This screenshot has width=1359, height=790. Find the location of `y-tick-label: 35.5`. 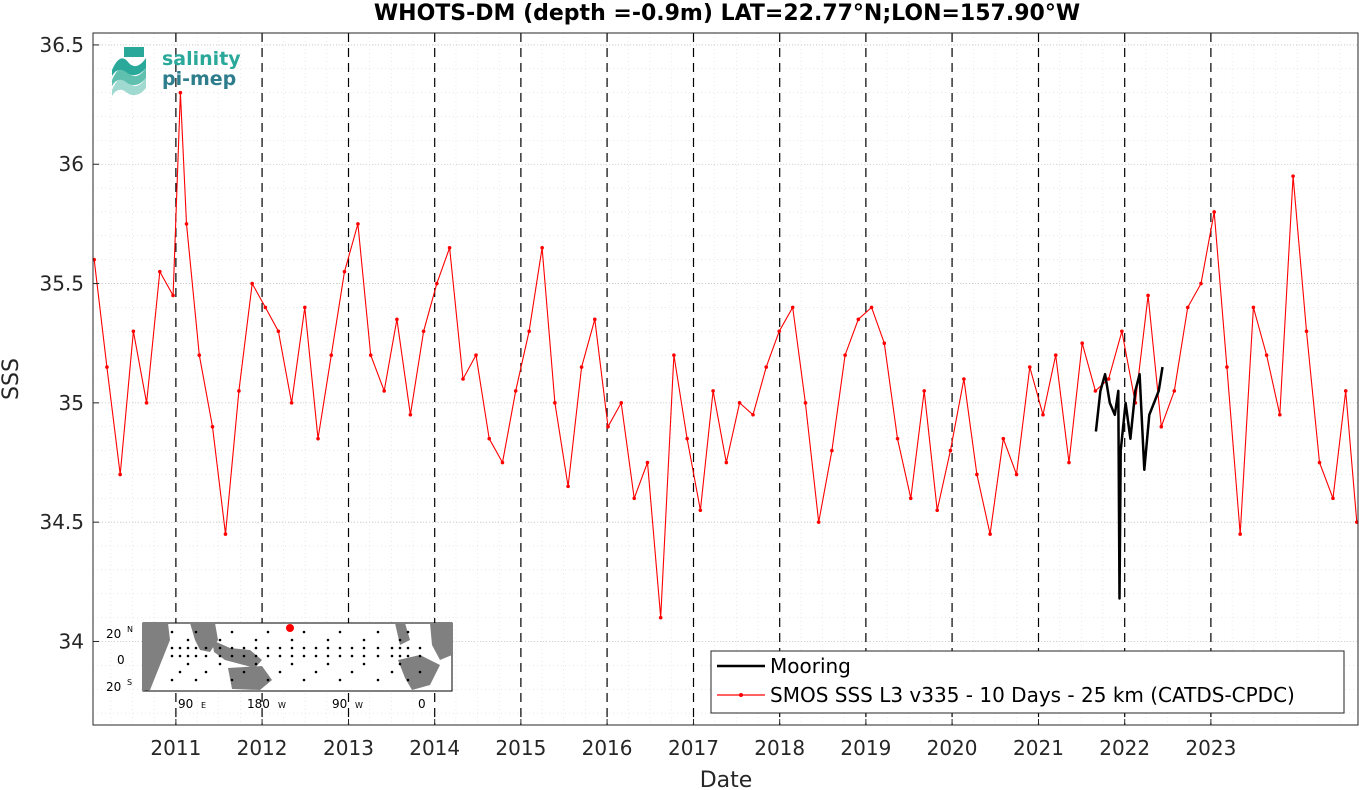

y-tick-label: 35.5 is located at coordinates (61, 284).